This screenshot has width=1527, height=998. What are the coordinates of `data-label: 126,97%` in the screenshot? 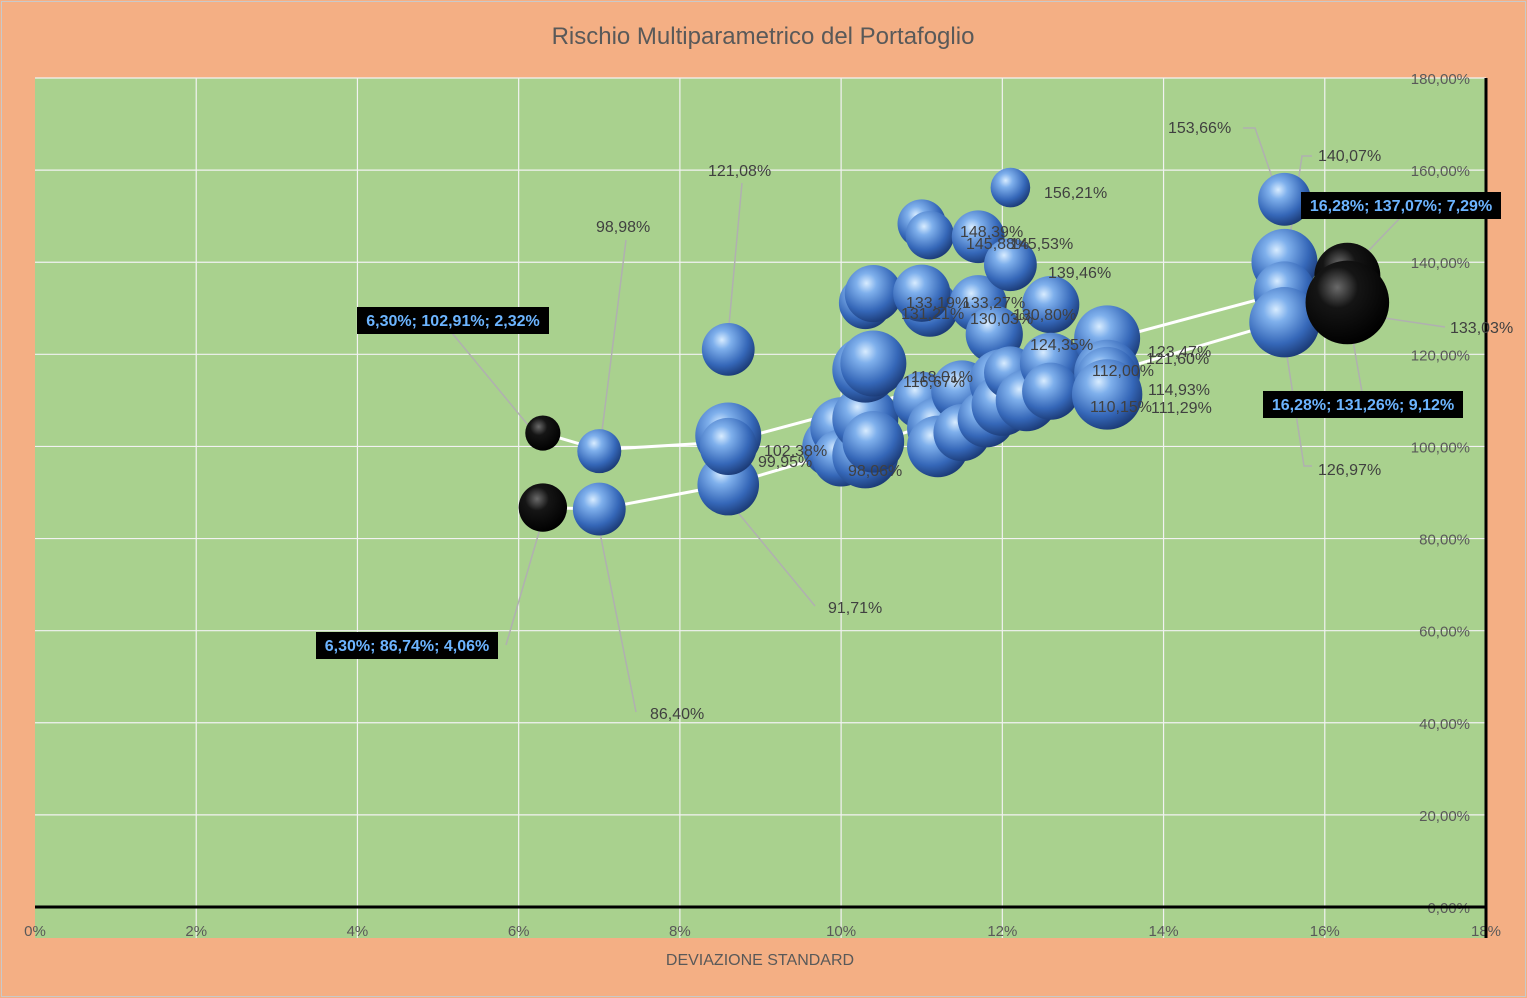 It's located at (1349, 470).